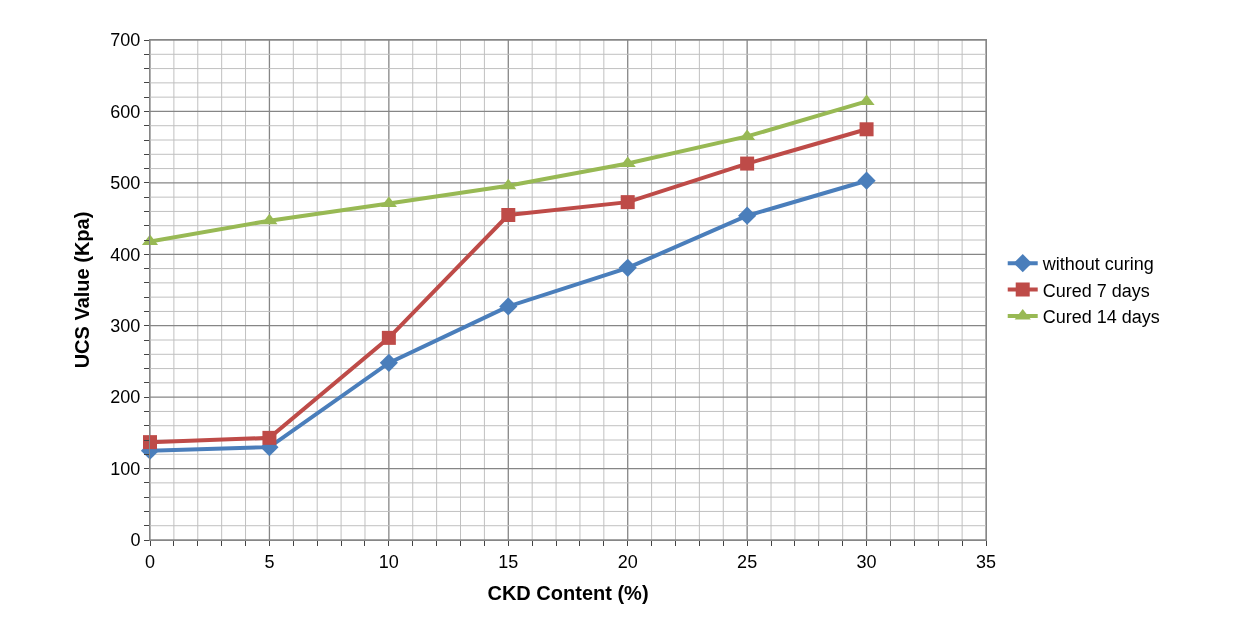  Describe the element at coordinates (1101, 317) in the screenshot. I see `legend-label: Cured 14 days` at that location.